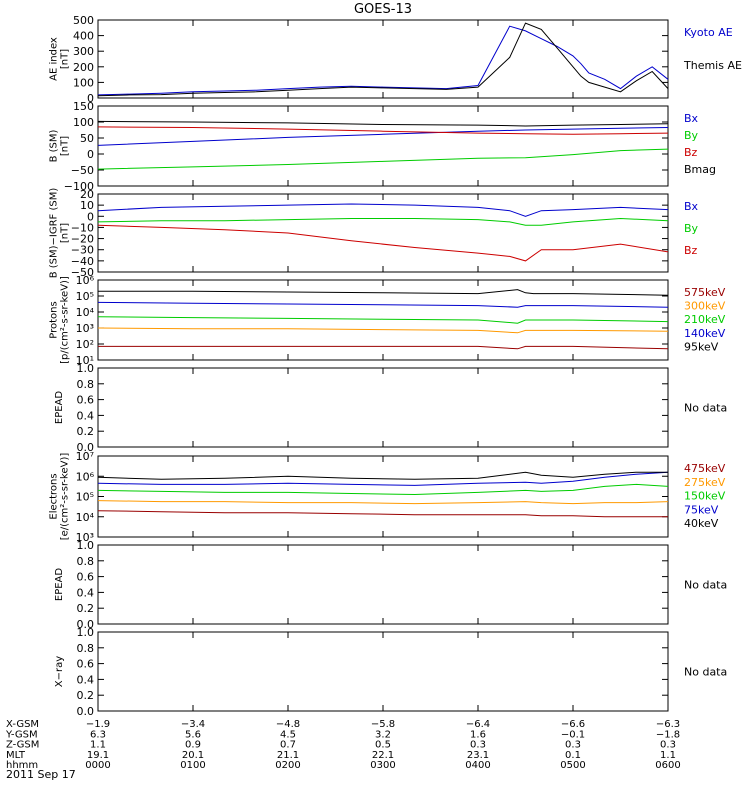 The width and height of the screenshot is (750, 800). What do you see at coordinates (192, 765) in the screenshot?
I see `ephemeris-value: 0100` at bounding box center [192, 765].